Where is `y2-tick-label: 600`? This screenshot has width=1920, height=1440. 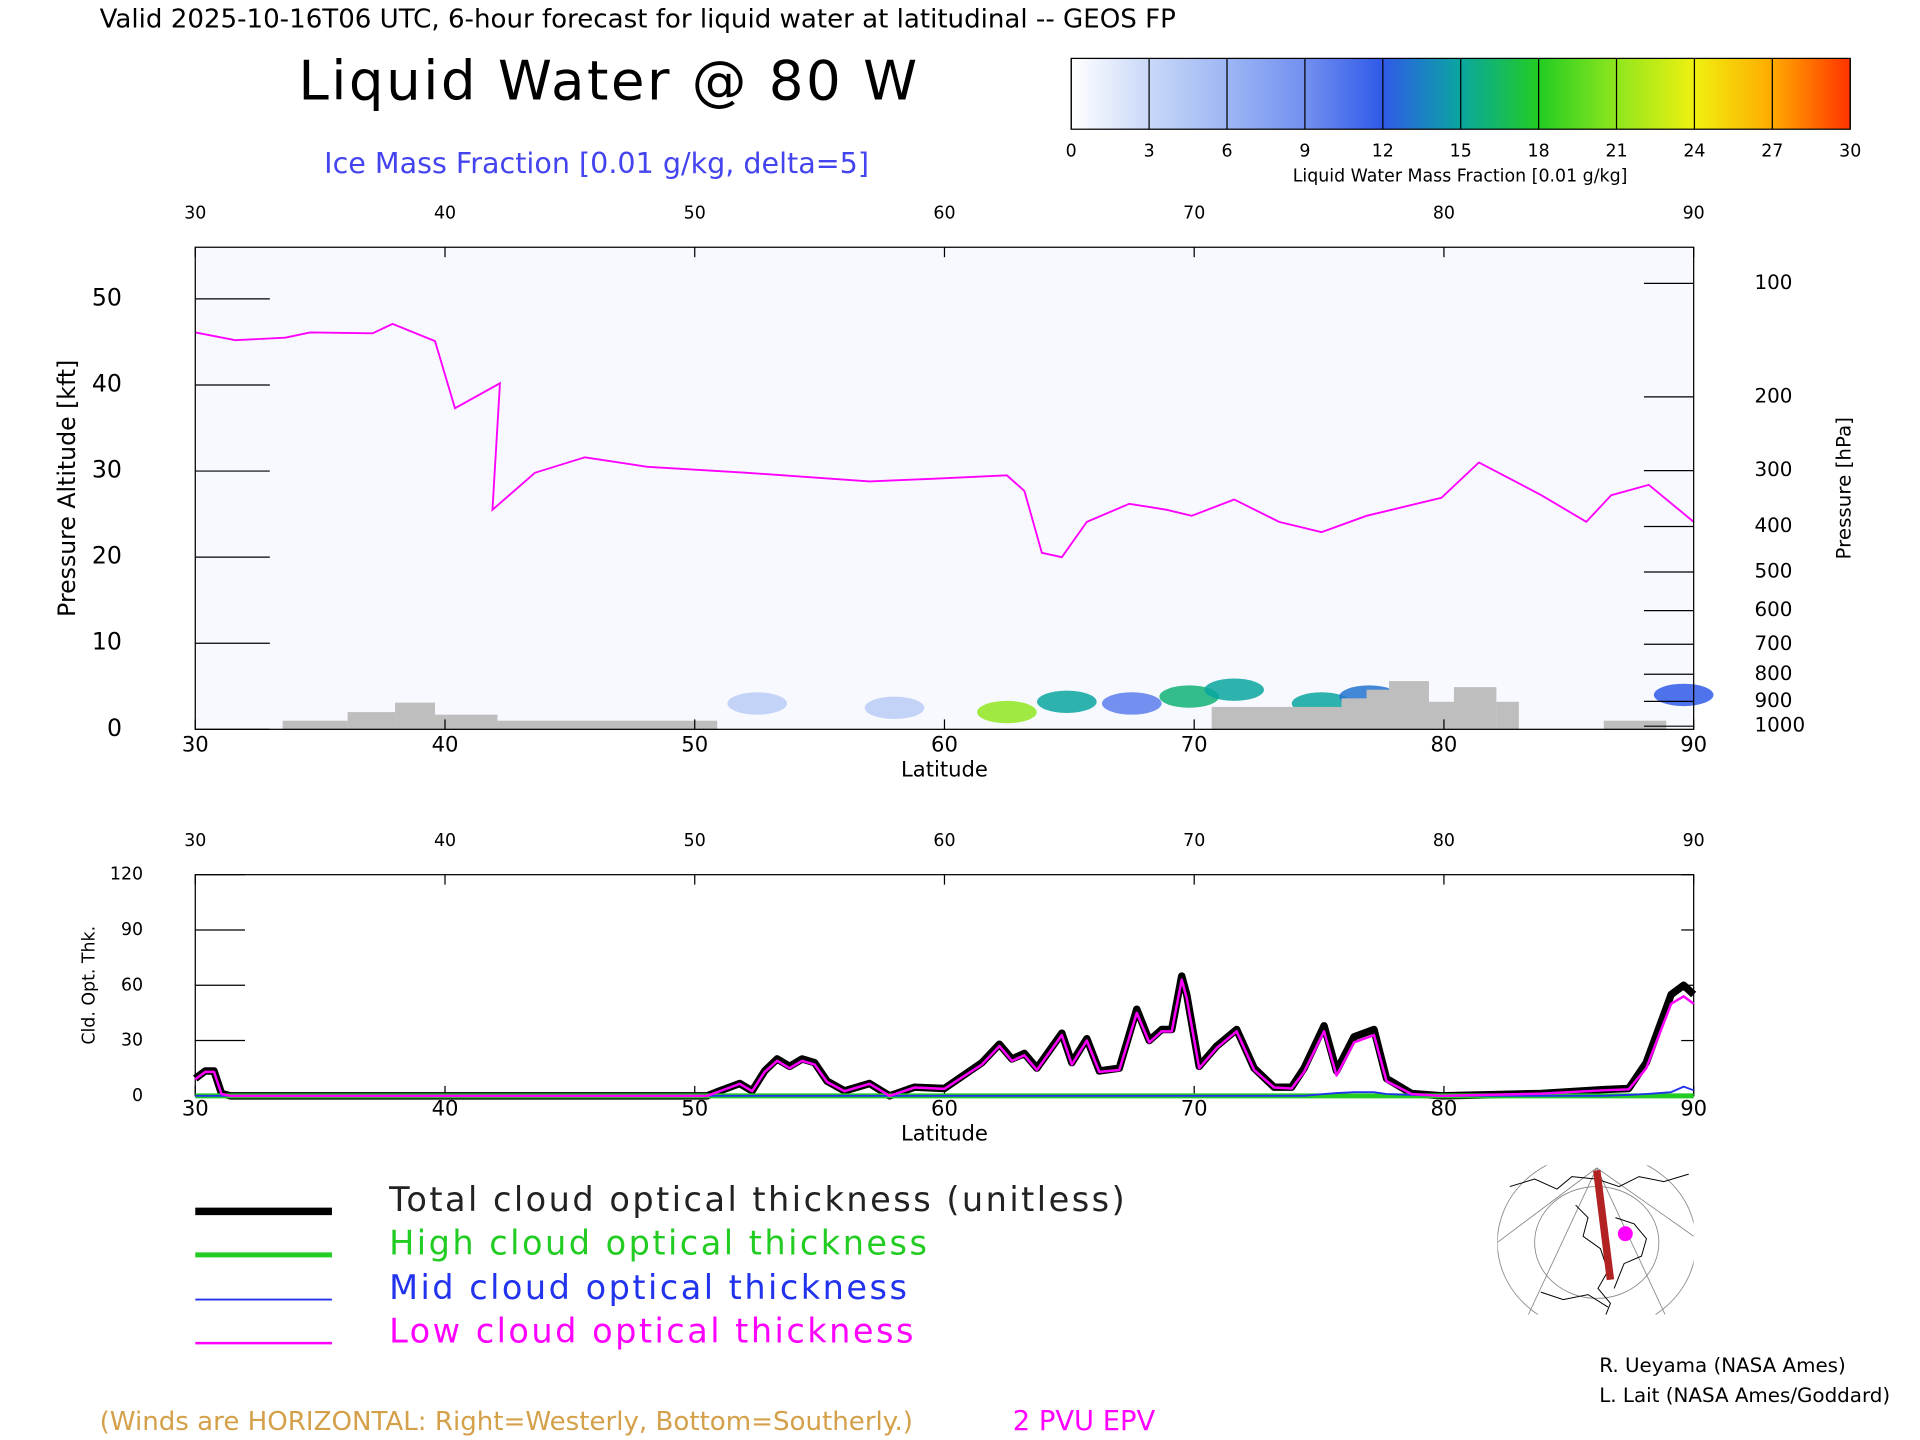
y2-tick-label: 600 is located at coordinates (1774, 609).